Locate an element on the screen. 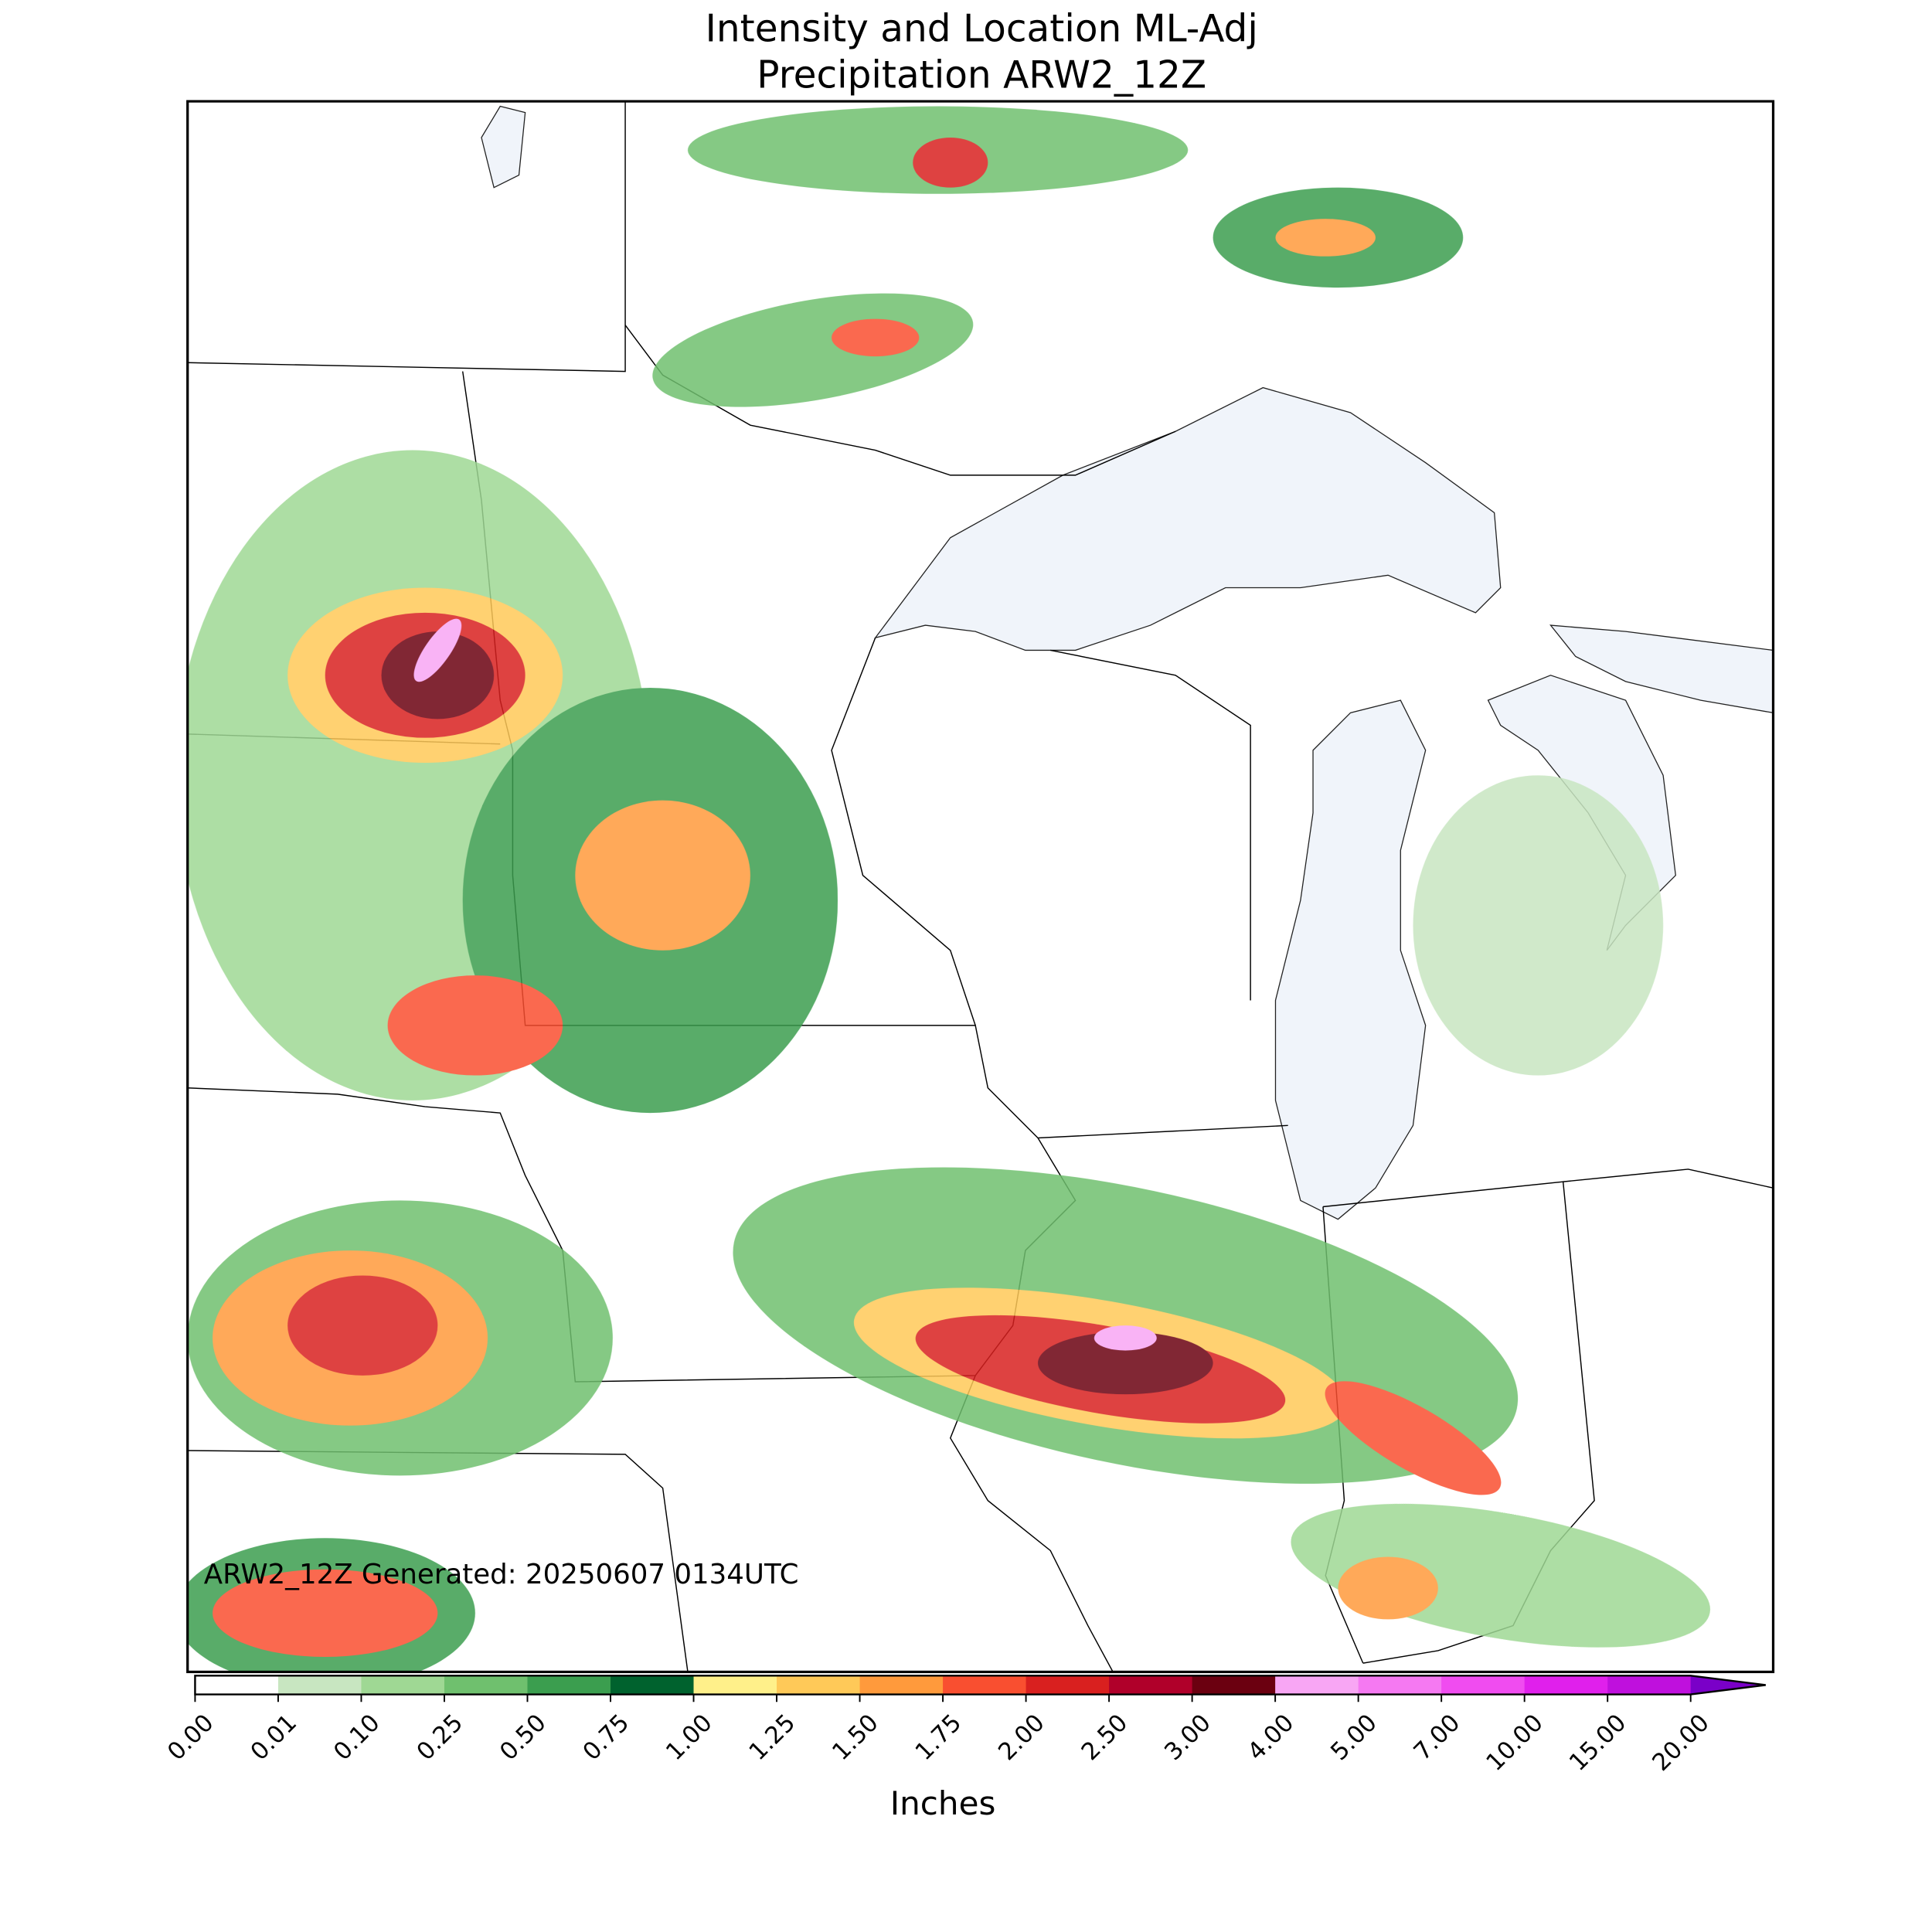 The image size is (1932, 1932). colorbar-tick-label: 0.25 is located at coordinates (439, 1738).